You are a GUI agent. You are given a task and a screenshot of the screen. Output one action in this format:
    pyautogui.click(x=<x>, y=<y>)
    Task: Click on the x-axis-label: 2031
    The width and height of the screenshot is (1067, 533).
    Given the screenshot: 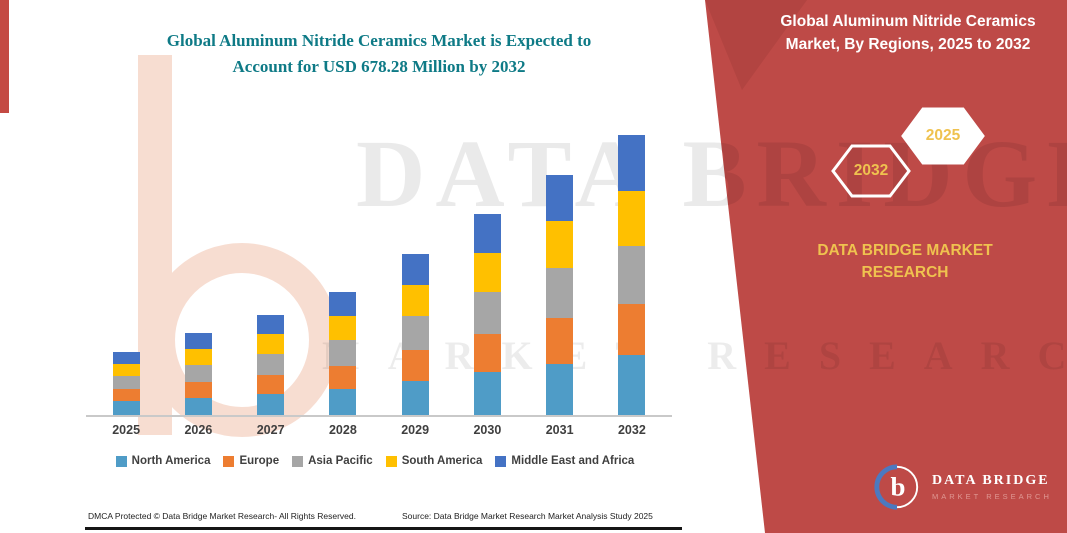 What is the action you would take?
    pyautogui.click(x=559, y=430)
    